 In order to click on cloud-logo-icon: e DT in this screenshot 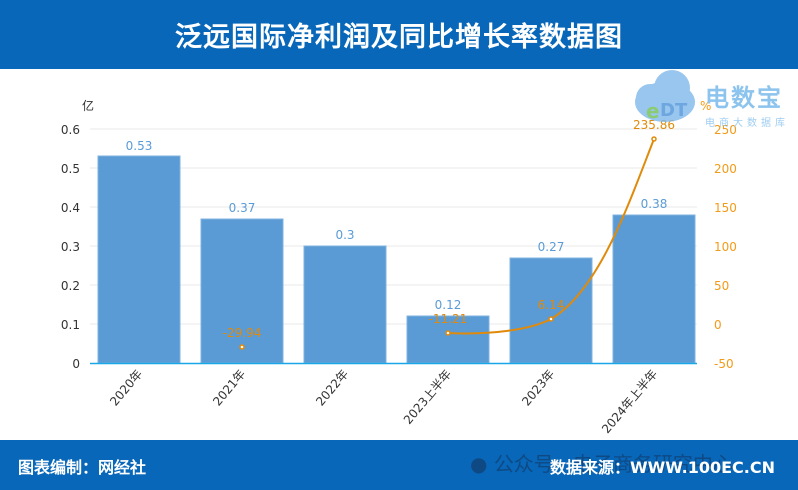, I will do `click(665, 96)`.